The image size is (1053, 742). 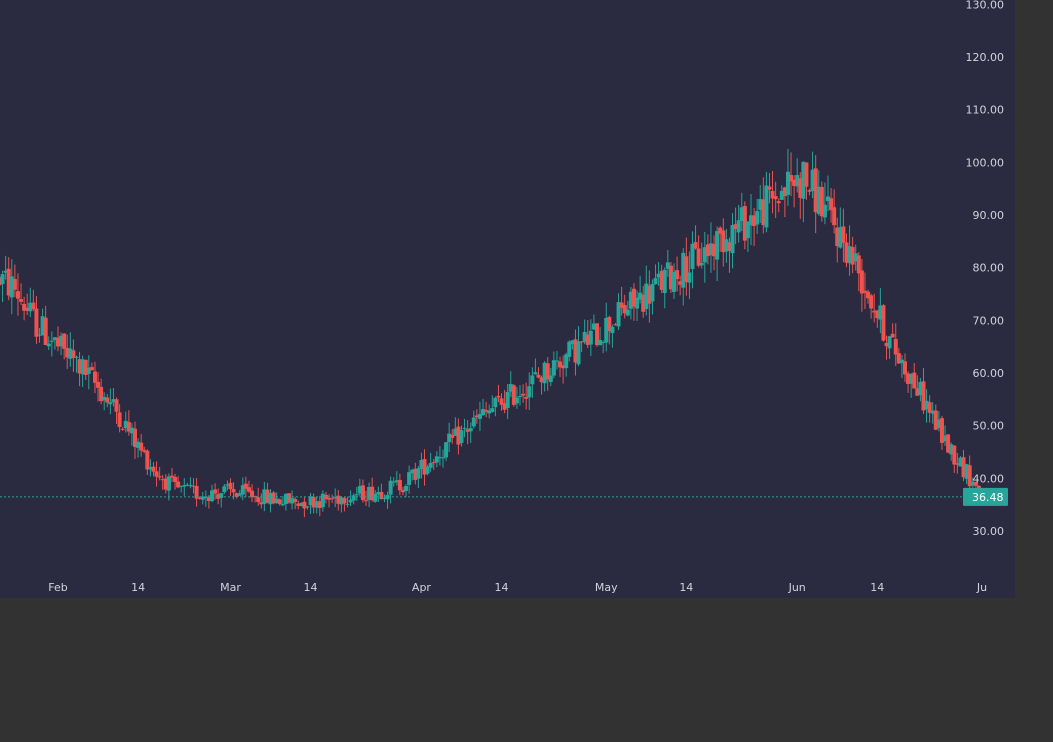 What do you see at coordinates (517, 587) in the screenshot?
I see `time-axis: Feb 14 Mar 14 Apr 14 May 14 Jun 14 Ju` at bounding box center [517, 587].